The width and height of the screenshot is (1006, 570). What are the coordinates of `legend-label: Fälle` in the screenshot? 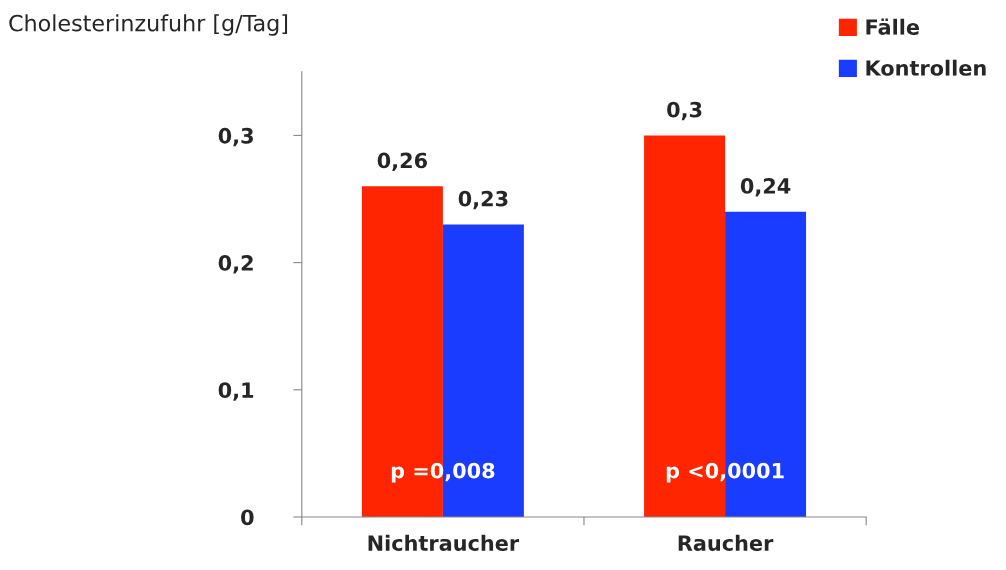 It's located at (893, 26).